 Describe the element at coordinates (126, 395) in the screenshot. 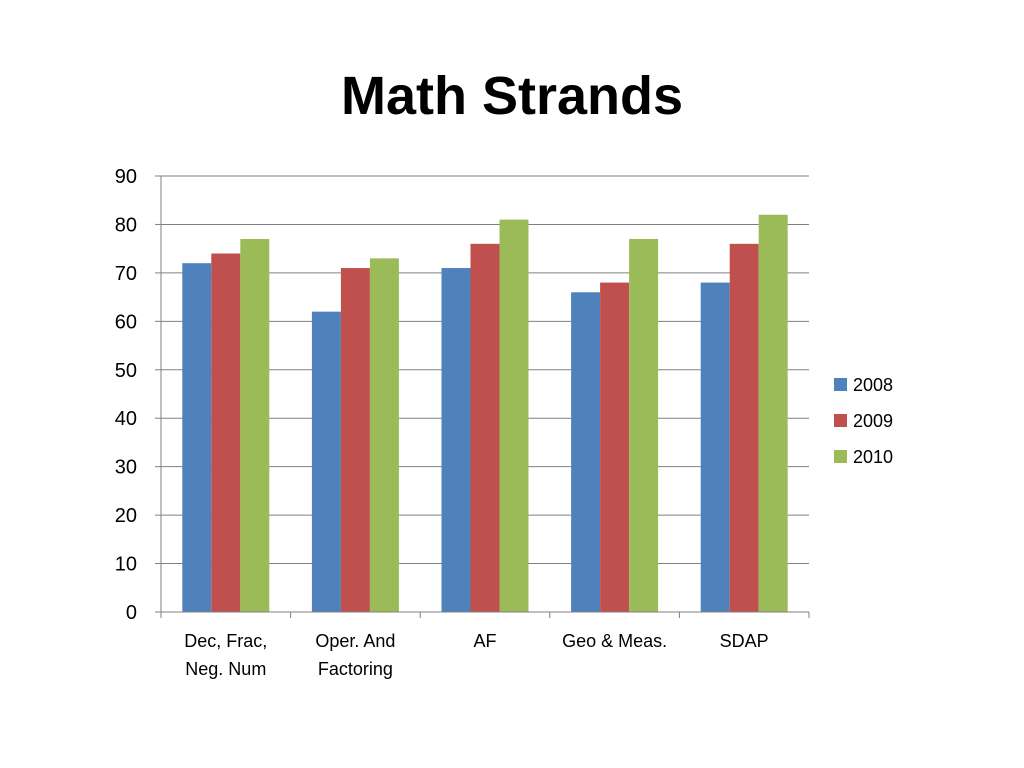

I see `y-axis-tick-labels: 0 10 20 30 40 50 60 70 80 90` at that location.